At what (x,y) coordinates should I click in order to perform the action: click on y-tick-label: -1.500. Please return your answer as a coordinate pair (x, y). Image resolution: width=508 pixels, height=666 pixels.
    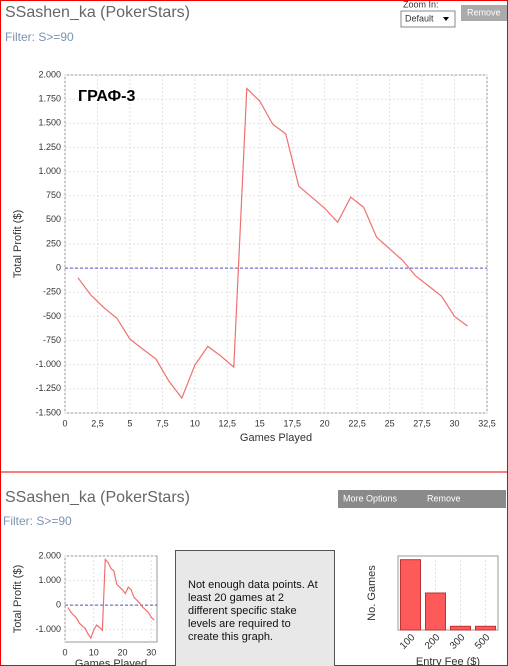
    Looking at the image, I should click on (48, 412).